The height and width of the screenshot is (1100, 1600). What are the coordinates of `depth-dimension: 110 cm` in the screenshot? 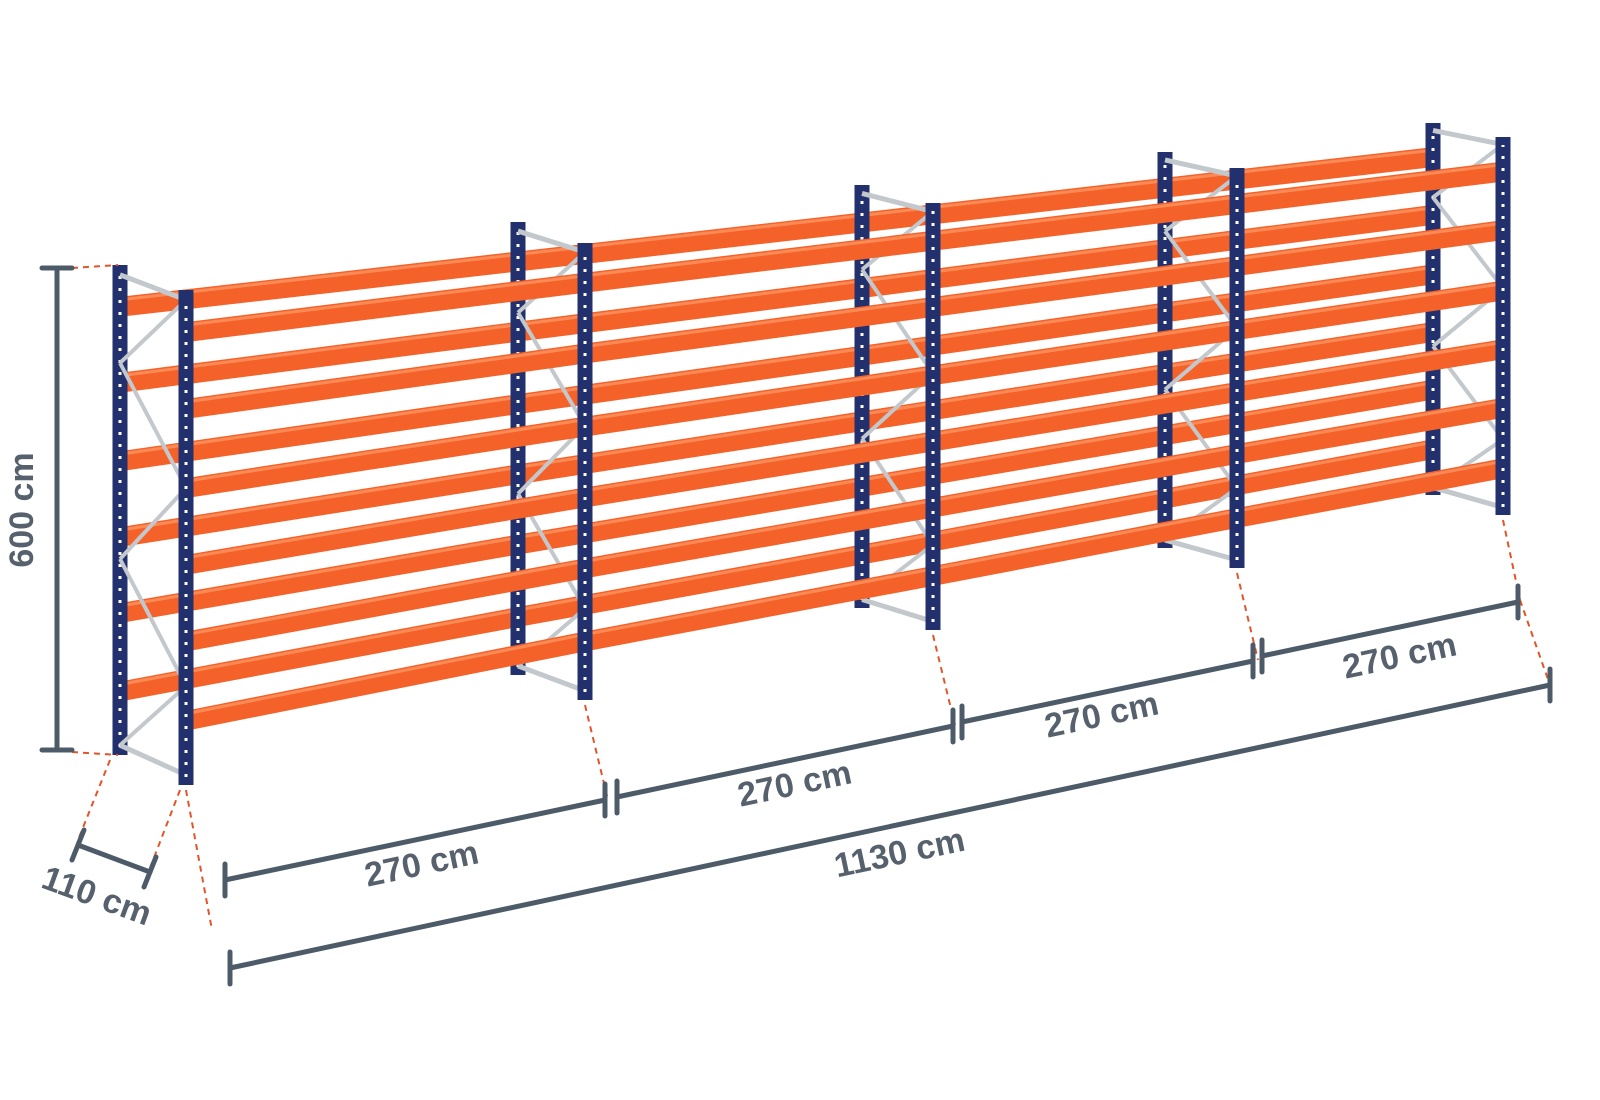 It's located at (109, 846).